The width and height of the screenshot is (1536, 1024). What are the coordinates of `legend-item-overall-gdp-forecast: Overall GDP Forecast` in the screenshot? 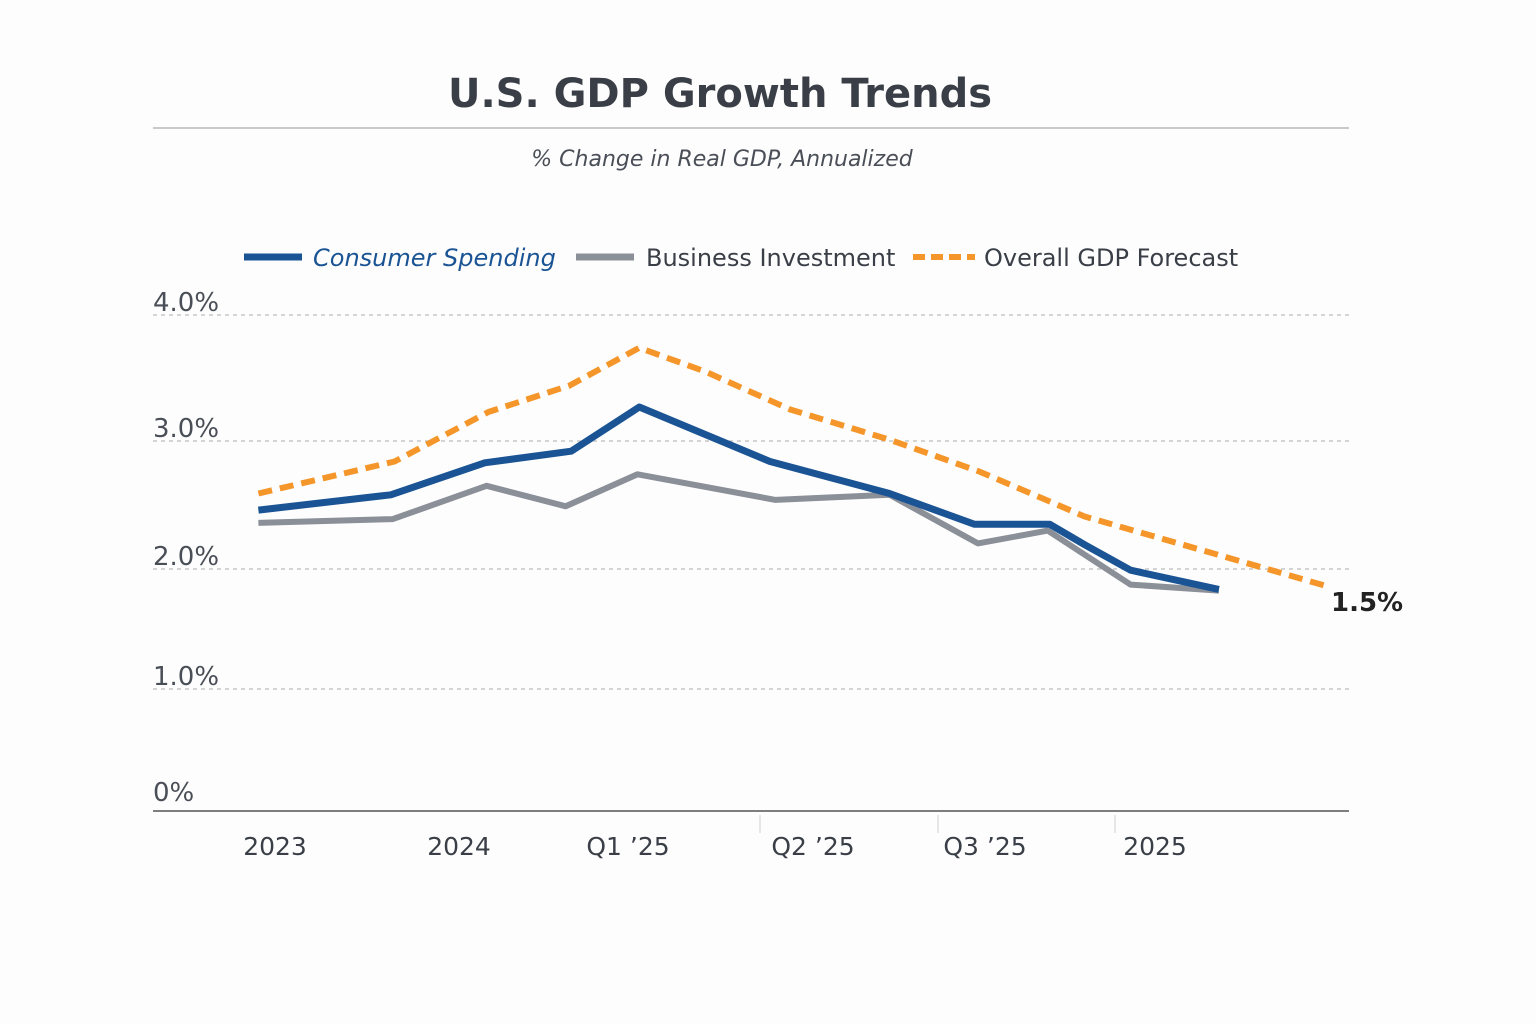 It's located at (1075, 258).